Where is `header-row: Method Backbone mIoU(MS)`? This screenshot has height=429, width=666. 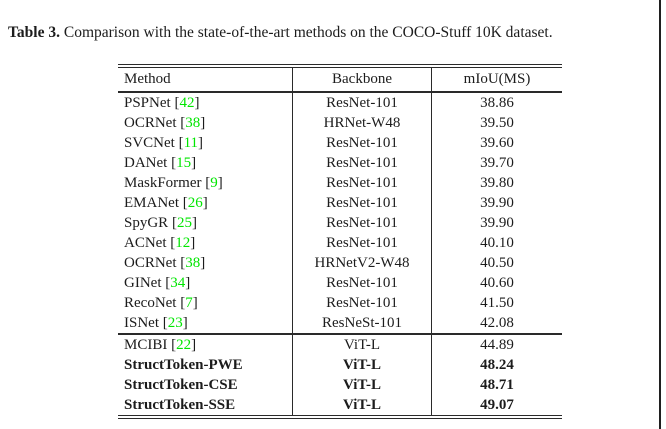
header-row: Method Backbone mIoU(MS) is located at coordinates (340, 78).